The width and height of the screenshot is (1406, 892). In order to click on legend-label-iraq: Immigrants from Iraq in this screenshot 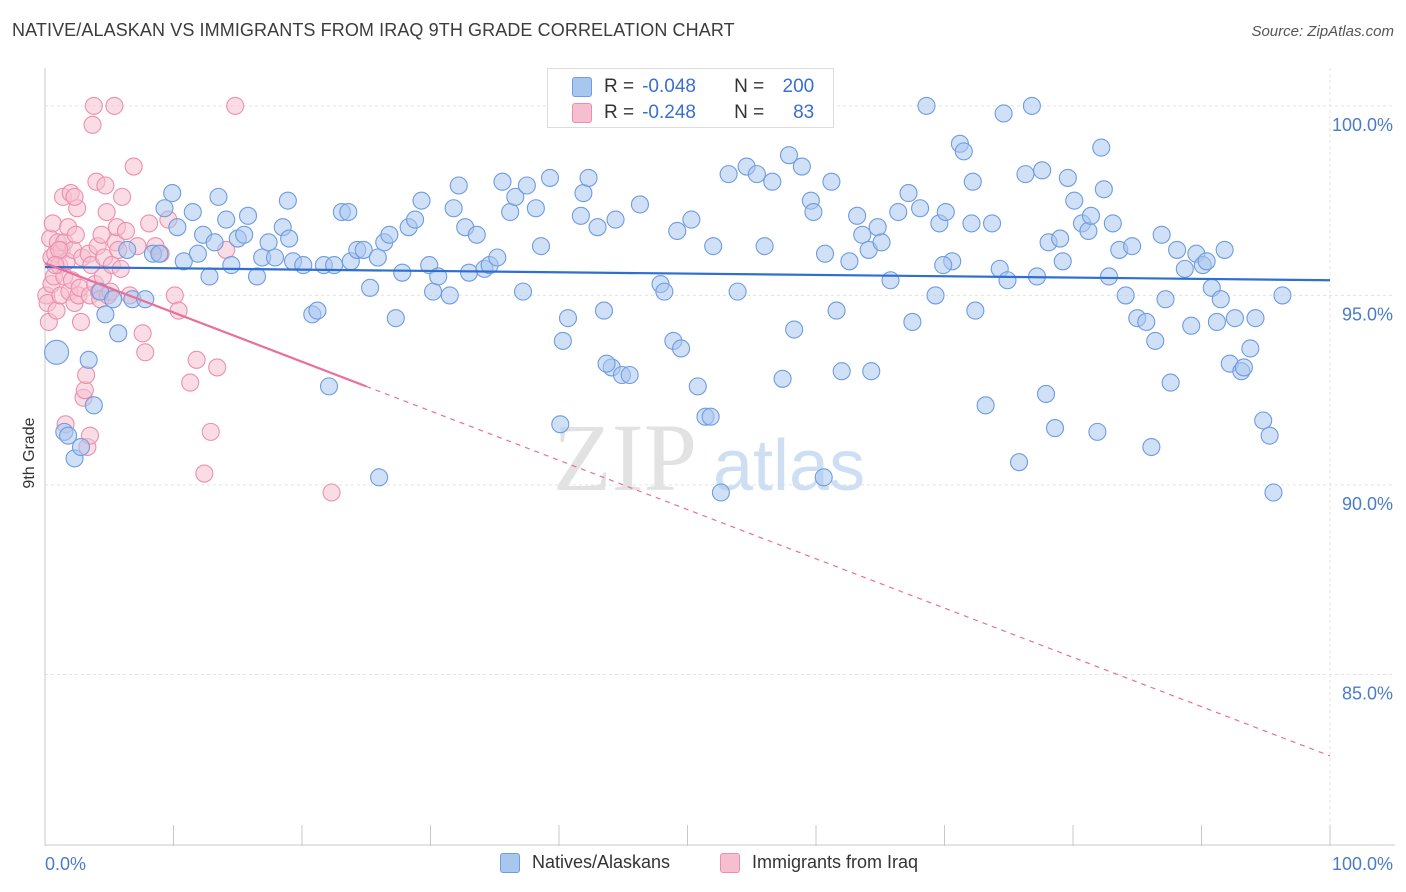, I will do `click(835, 862)`.